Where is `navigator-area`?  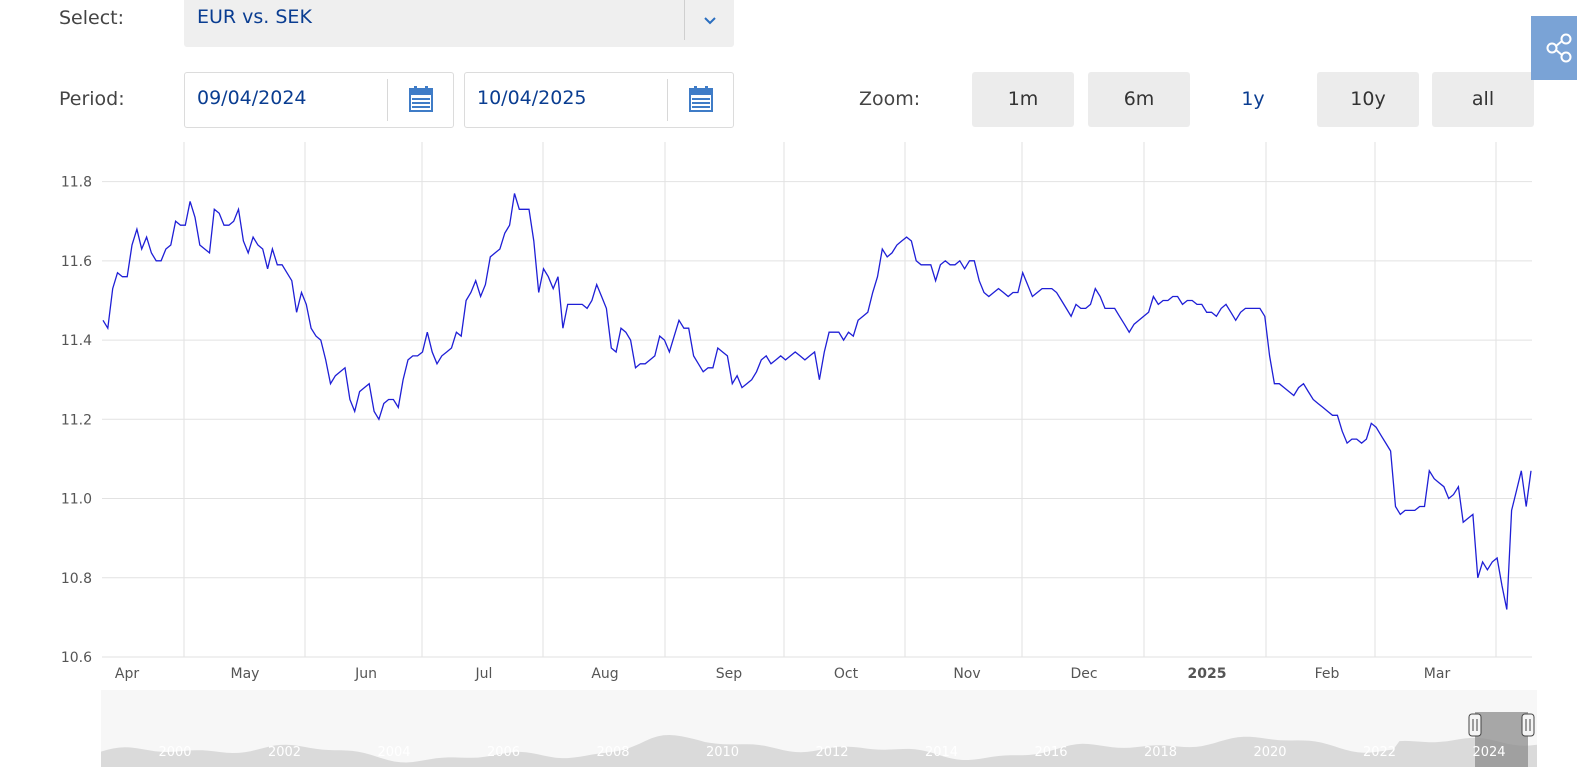 navigator-area is located at coordinates (819, 751).